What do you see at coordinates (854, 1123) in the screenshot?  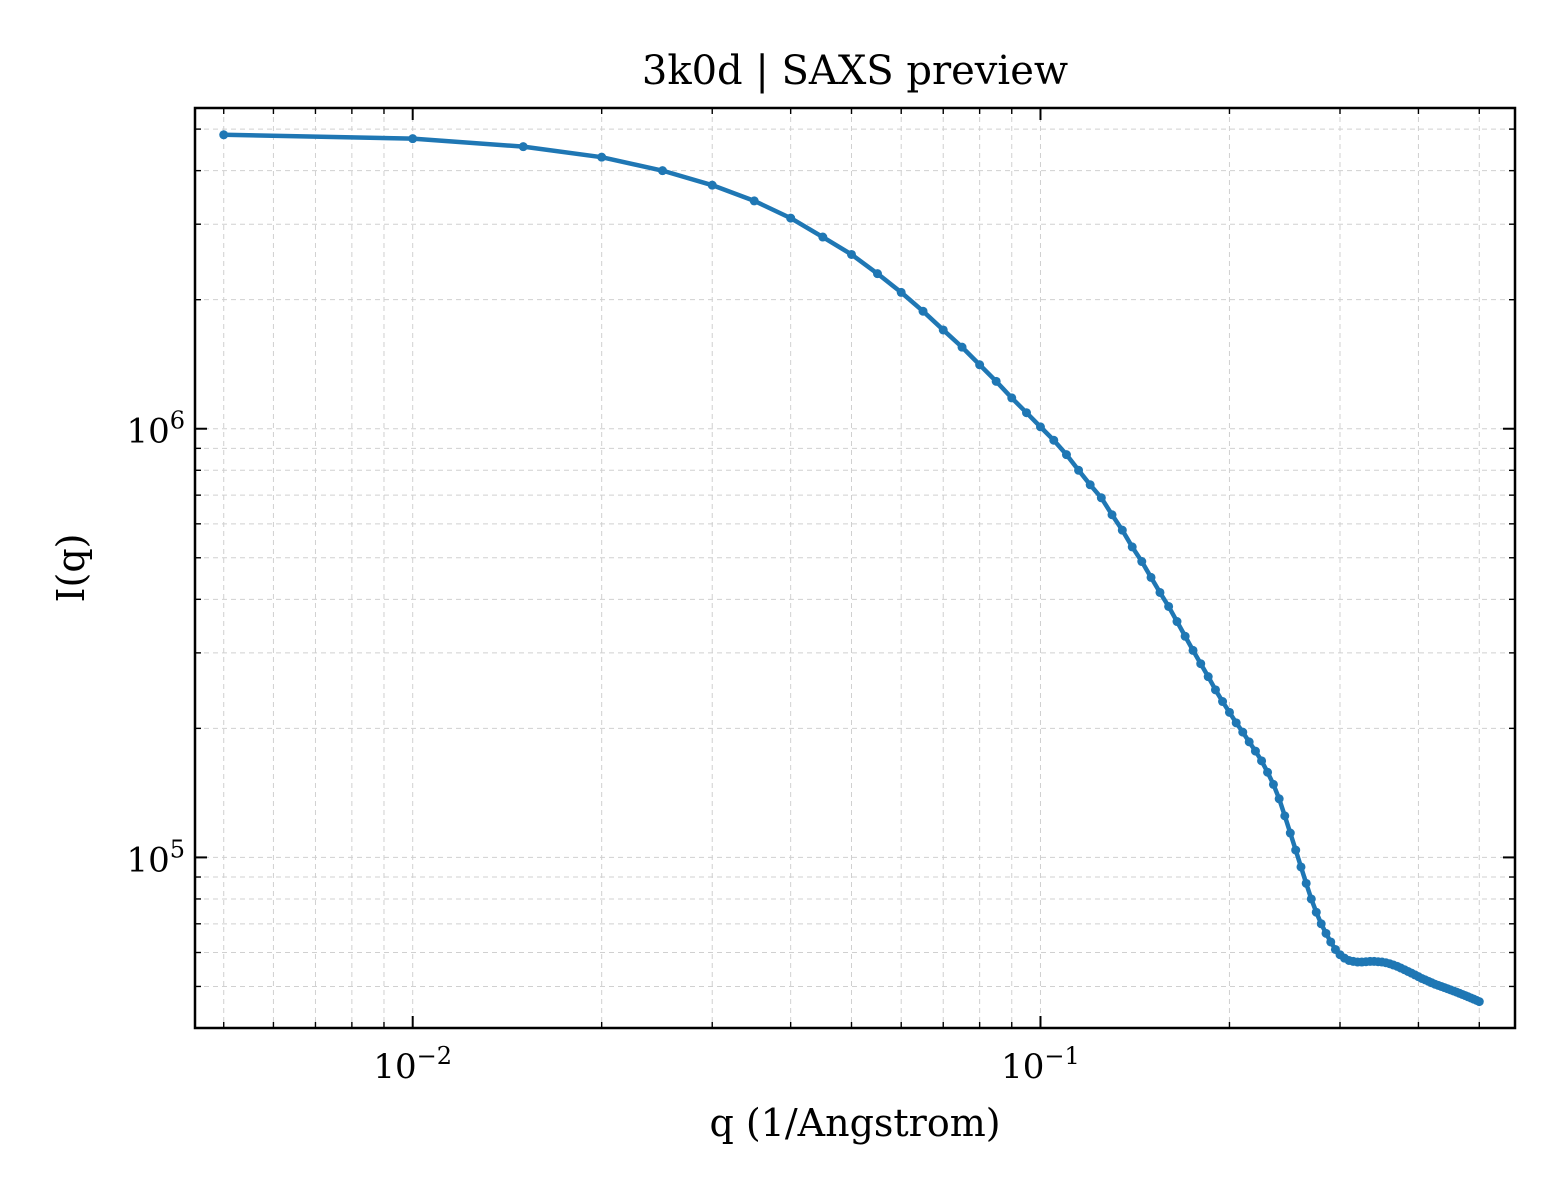 I see `x-axis-title: q (1/Angstrom)` at bounding box center [854, 1123].